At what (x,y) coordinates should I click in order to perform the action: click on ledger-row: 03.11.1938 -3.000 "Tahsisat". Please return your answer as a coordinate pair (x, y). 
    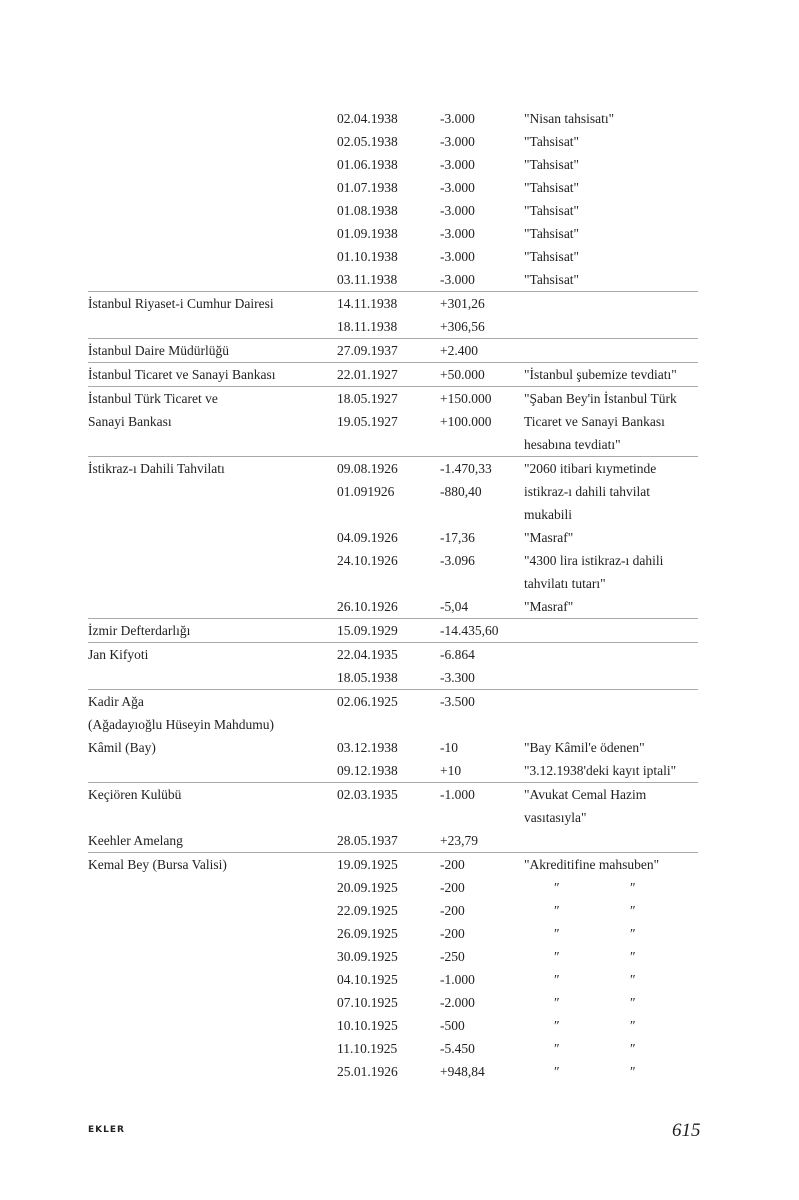
    Looking at the image, I should click on (393, 280).